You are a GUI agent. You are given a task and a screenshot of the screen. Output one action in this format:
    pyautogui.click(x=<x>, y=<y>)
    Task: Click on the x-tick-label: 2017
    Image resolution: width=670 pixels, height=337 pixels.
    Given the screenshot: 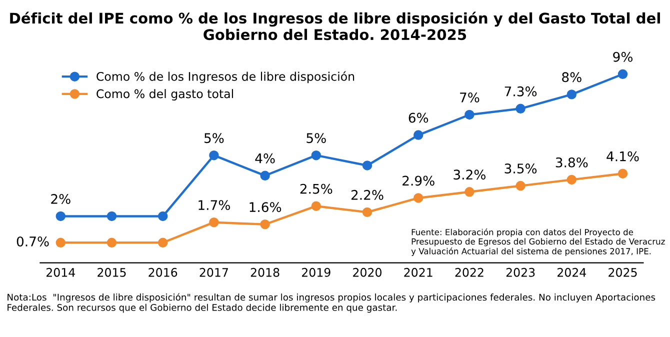 What is the action you would take?
    pyautogui.click(x=214, y=272)
    